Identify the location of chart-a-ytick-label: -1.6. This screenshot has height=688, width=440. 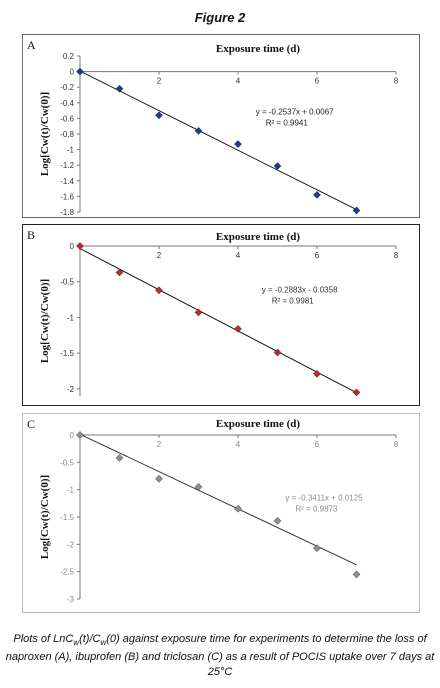
(67, 196).